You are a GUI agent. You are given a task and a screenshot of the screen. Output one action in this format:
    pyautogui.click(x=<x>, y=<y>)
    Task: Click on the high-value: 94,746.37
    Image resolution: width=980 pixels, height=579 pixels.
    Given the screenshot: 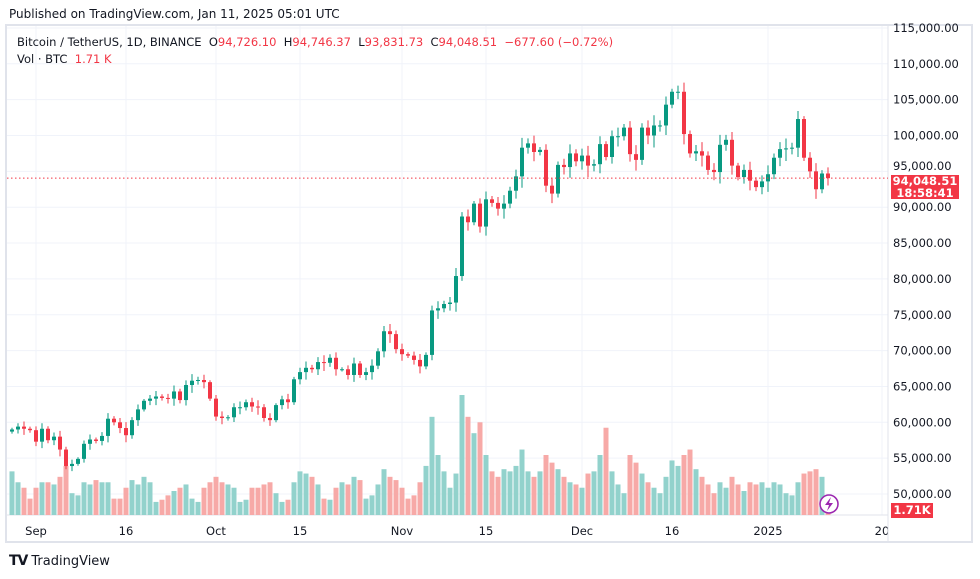 What is the action you would take?
    pyautogui.click(x=321, y=42)
    